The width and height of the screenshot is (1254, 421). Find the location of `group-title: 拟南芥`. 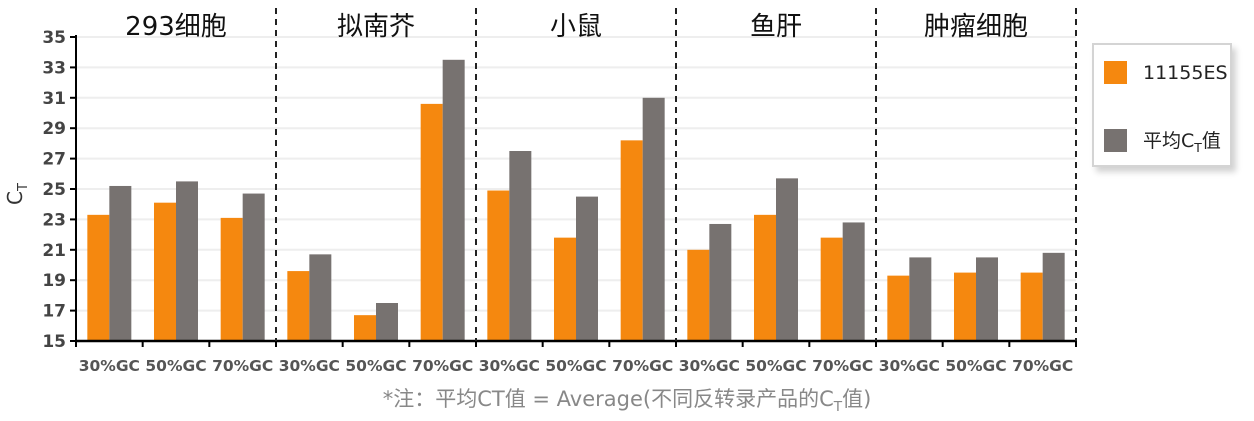

group-title: 拟南芥 is located at coordinates (376, 27).